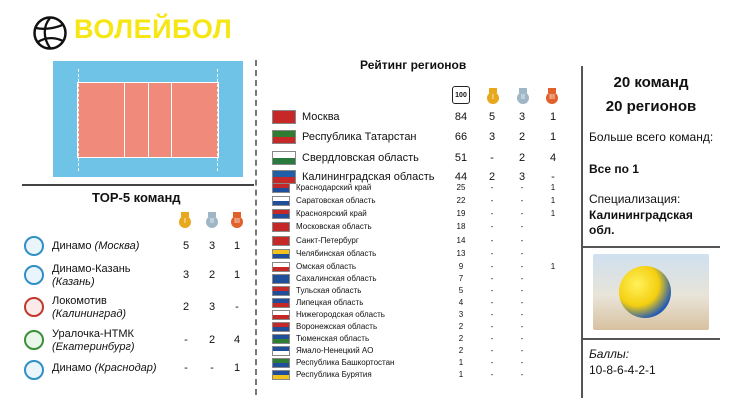 The image size is (730, 411). I want to click on region-name: Свердловская область, so click(360, 158).